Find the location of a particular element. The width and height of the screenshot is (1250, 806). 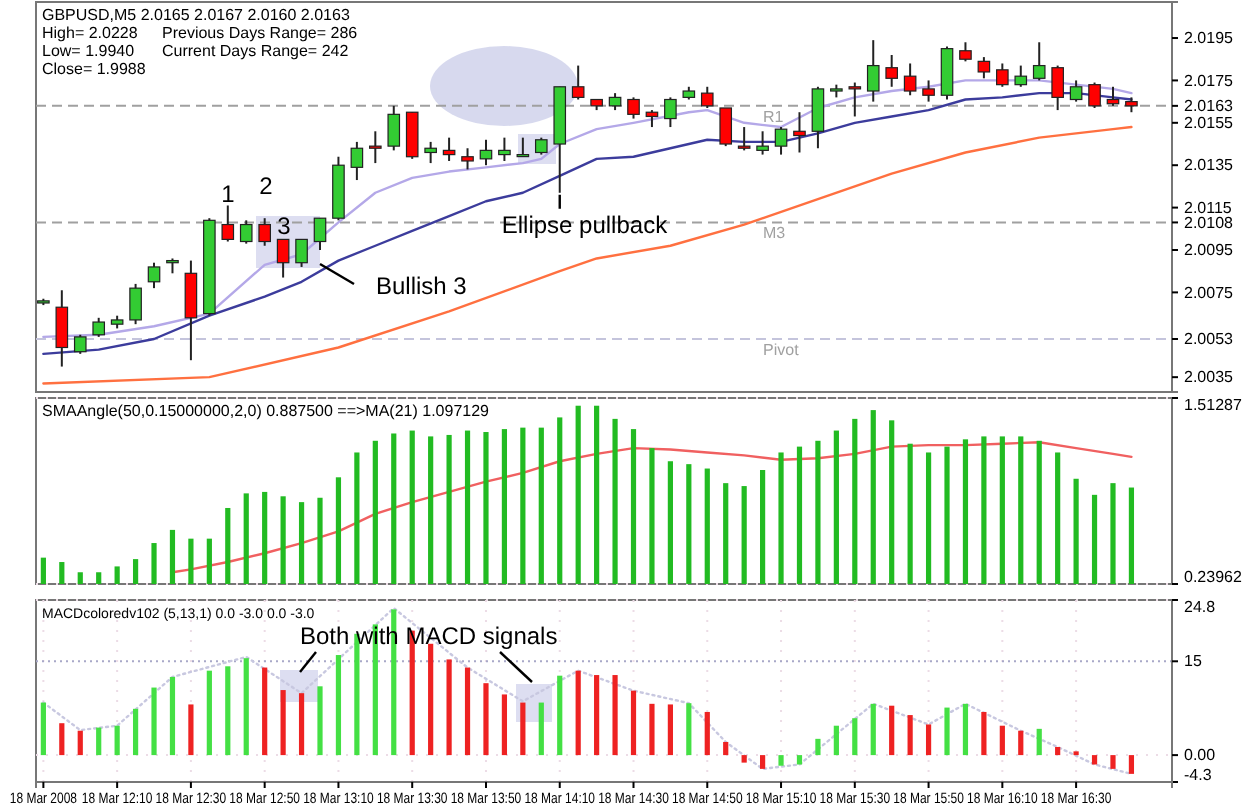

annotation: Previous Days Range= 286 is located at coordinates (260, 33).